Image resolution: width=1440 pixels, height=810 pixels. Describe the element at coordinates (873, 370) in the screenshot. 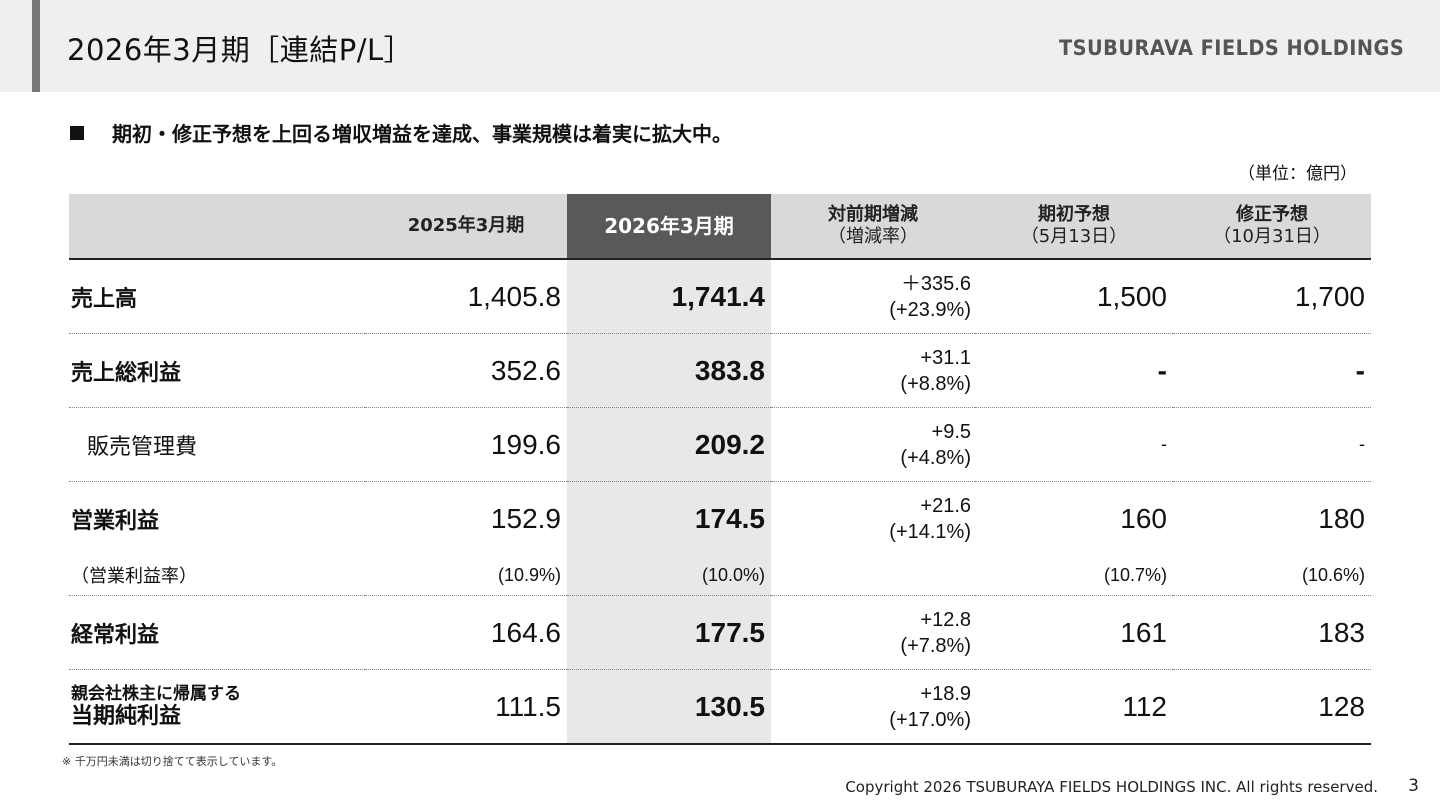

I see `cell-change: +31.1 (+8.8%)` at that location.